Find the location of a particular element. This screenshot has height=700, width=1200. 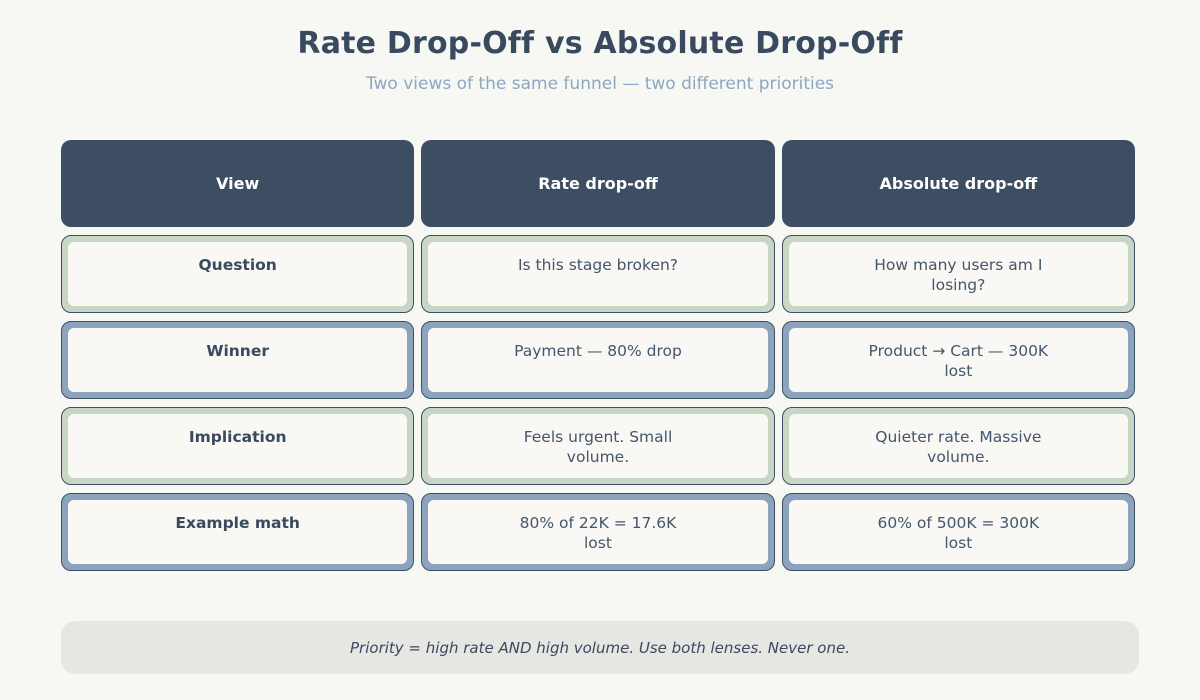

row-question-rate-cell: Is this stage broken? is located at coordinates (598, 274).